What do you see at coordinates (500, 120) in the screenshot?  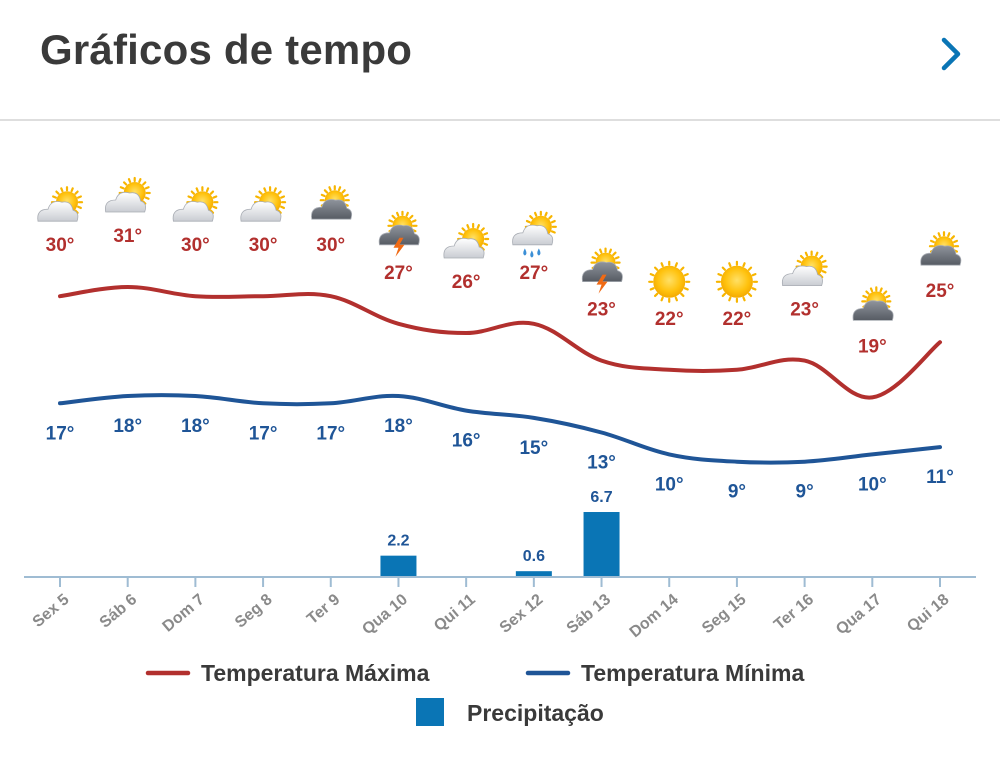 I see `header-divider` at bounding box center [500, 120].